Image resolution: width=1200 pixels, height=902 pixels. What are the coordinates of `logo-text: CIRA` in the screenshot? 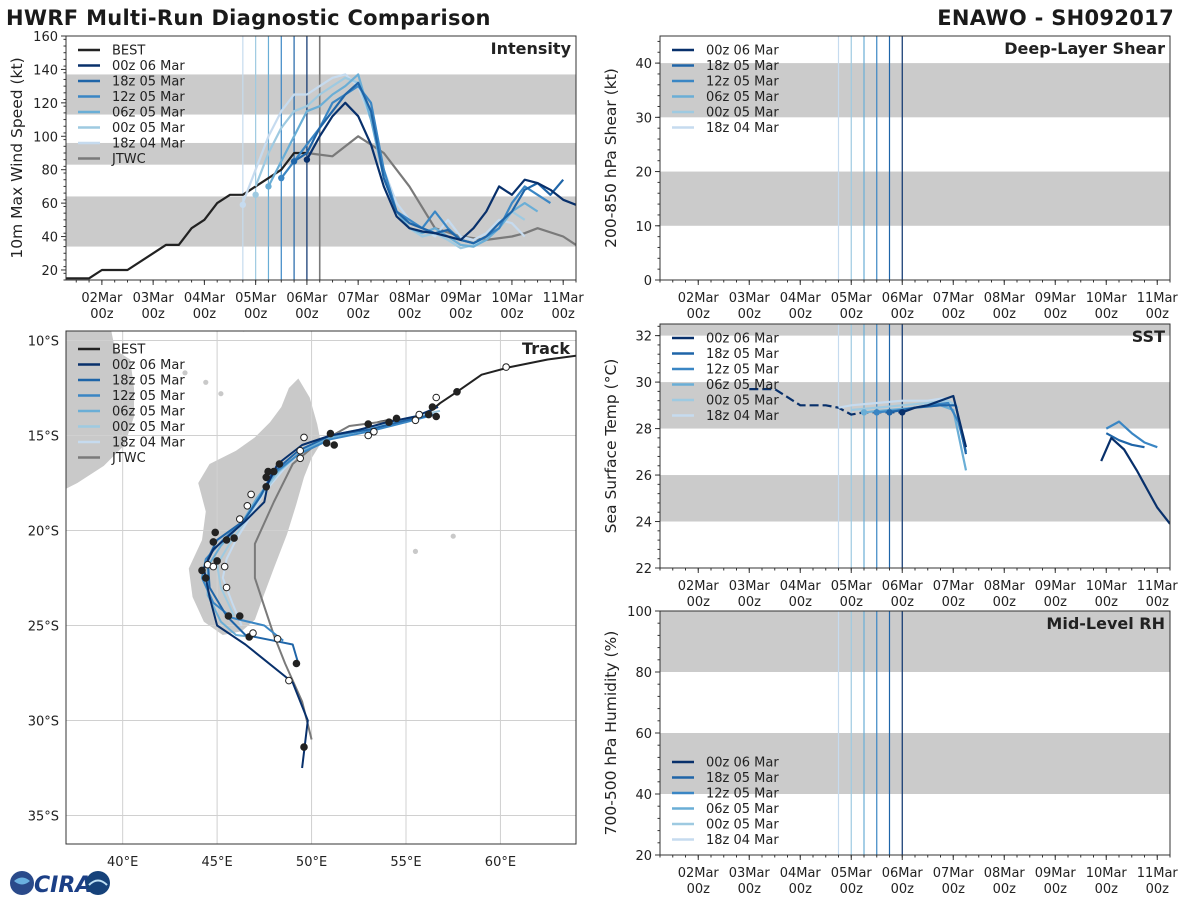 It's located at (63, 885).